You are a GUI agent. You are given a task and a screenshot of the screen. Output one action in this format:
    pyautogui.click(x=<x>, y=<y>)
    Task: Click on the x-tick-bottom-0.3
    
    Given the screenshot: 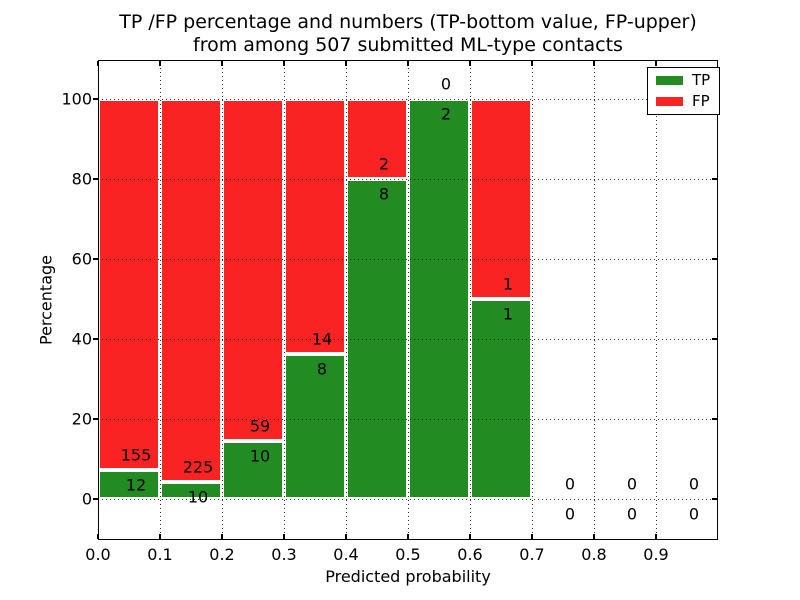 What is the action you would take?
    pyautogui.click(x=284, y=536)
    